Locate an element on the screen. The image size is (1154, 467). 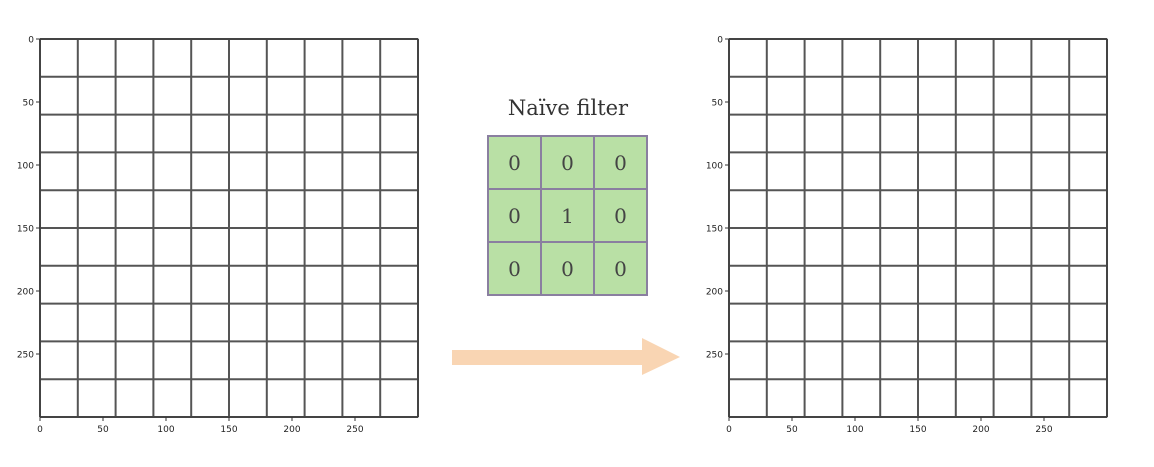
right-arrow-icon is located at coordinates (566, 356).